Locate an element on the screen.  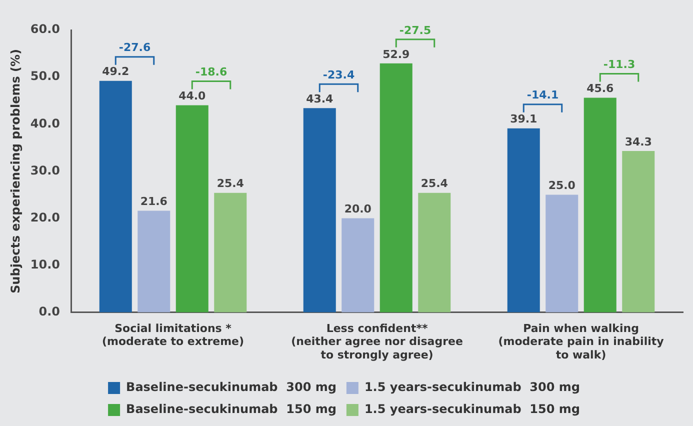
x-tick-label: Pain when walking (moderate pain in inability to walk) is located at coordinates (581, 342).